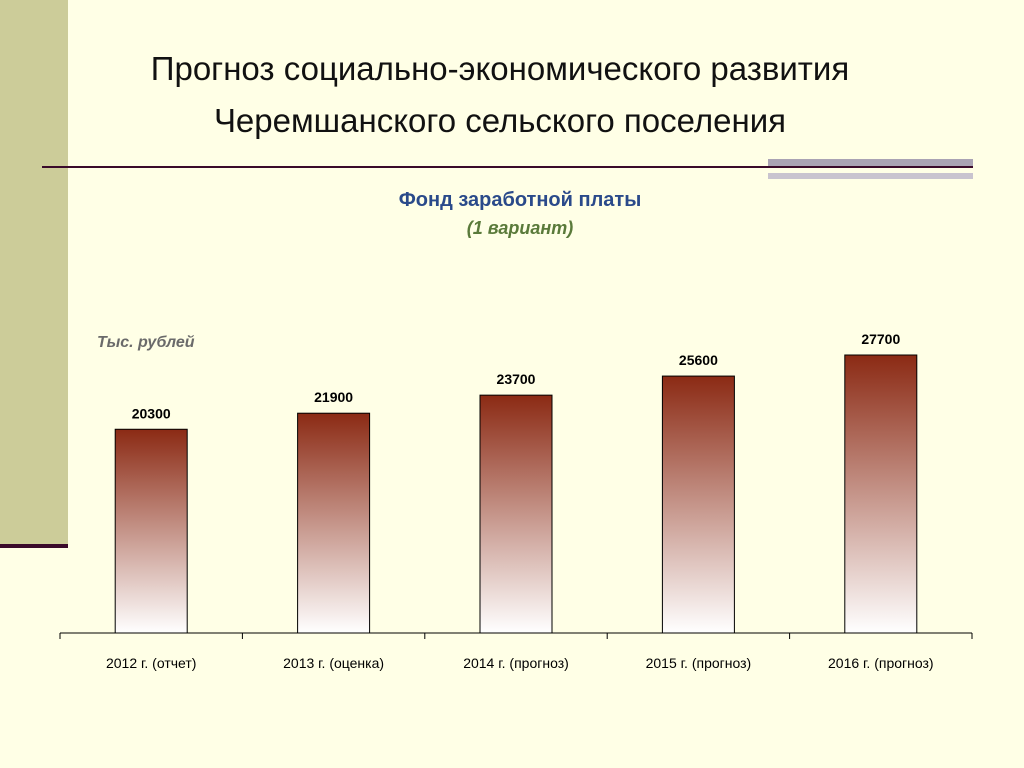  What do you see at coordinates (333, 397) in the screenshot?
I see `data-label: 21900` at bounding box center [333, 397].